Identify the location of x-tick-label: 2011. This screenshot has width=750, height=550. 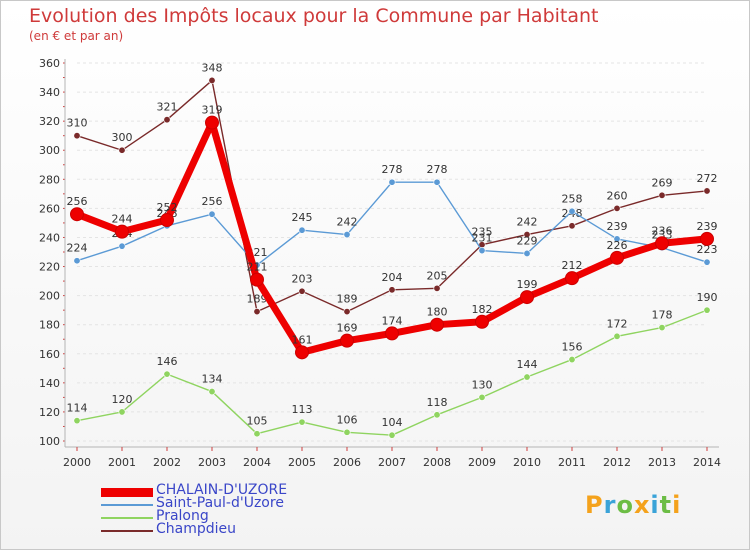
(572, 462).